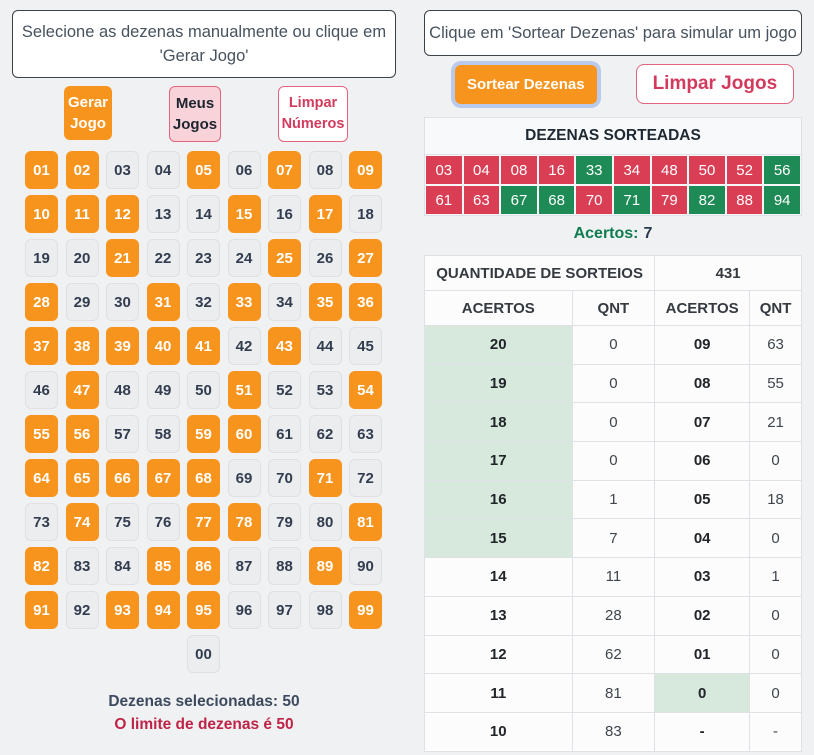  I want to click on number-cell-81: 81, so click(365, 522).